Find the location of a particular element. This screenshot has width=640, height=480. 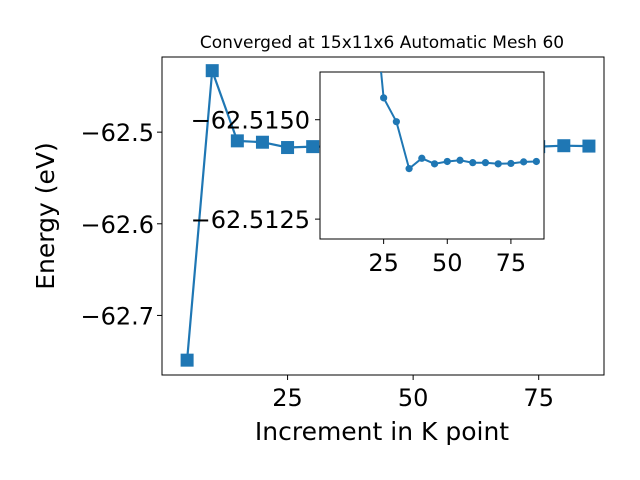

inset-x-tick-label: 75 is located at coordinates (511, 263).